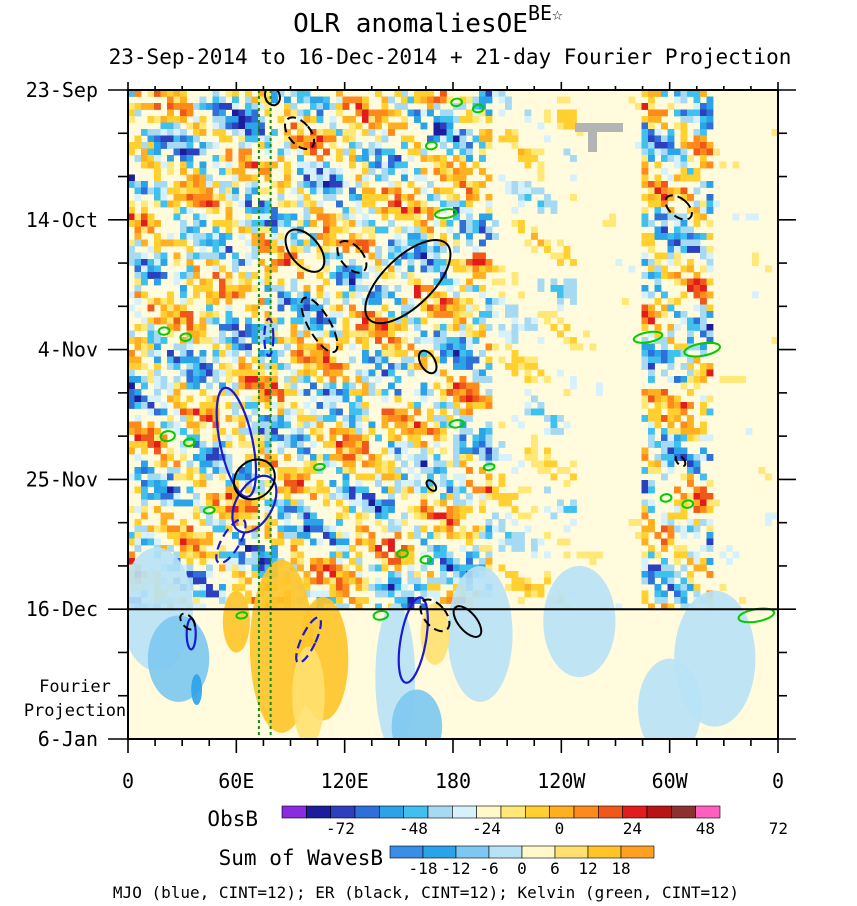 The width and height of the screenshot is (857, 906). I want to click on projection-blob, so click(308, 692).